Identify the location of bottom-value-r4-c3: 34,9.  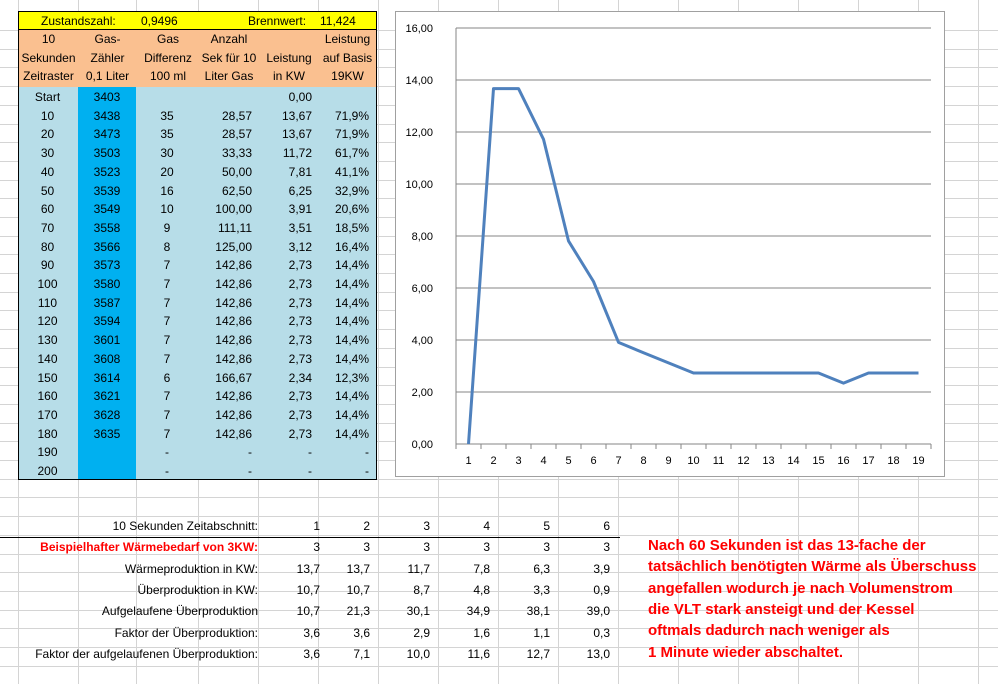
(478, 611).